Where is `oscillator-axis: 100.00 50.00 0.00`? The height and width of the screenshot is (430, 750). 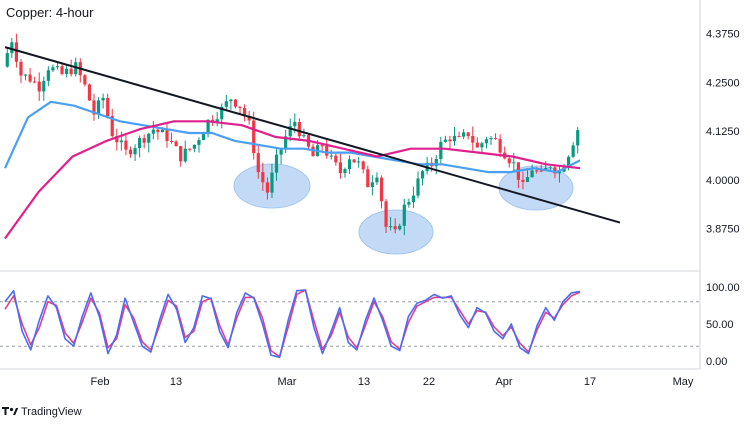 oscillator-axis: 100.00 50.00 0.00 is located at coordinates (723, 325).